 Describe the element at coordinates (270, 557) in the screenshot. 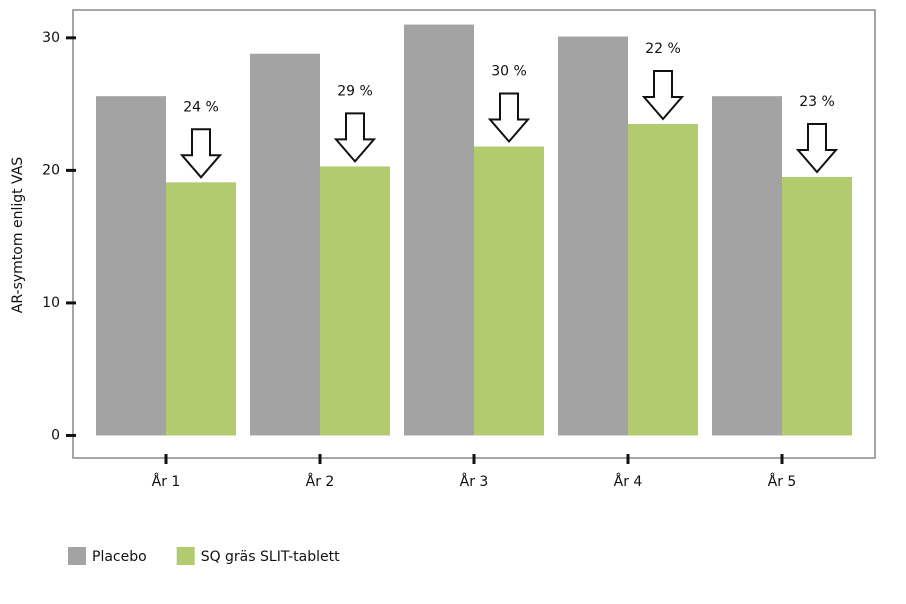

I see `legend-label: SQ gräs SLIT-tablett` at that location.